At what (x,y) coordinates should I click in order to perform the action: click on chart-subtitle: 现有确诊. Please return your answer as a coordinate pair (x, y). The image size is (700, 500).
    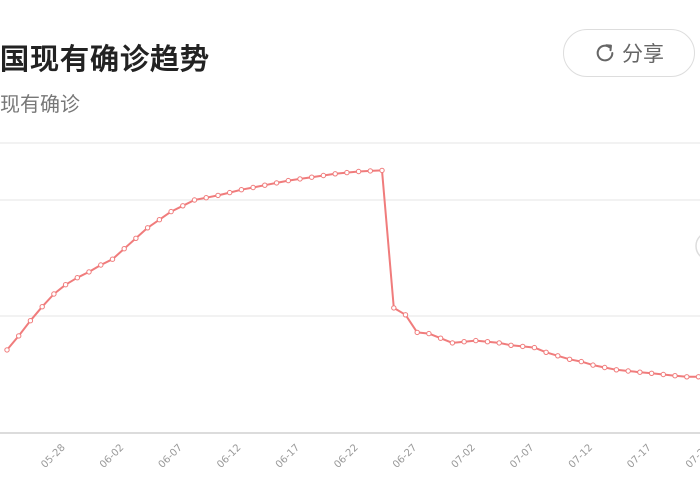
    Looking at the image, I should click on (40, 104).